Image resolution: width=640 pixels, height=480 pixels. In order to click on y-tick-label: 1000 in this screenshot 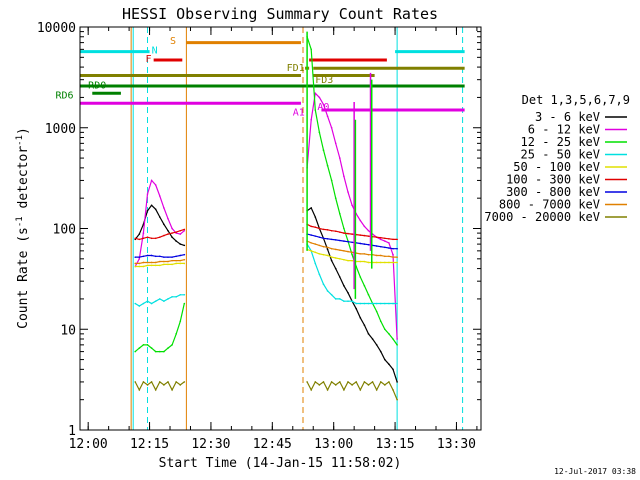, I will do `click(60, 129)`.